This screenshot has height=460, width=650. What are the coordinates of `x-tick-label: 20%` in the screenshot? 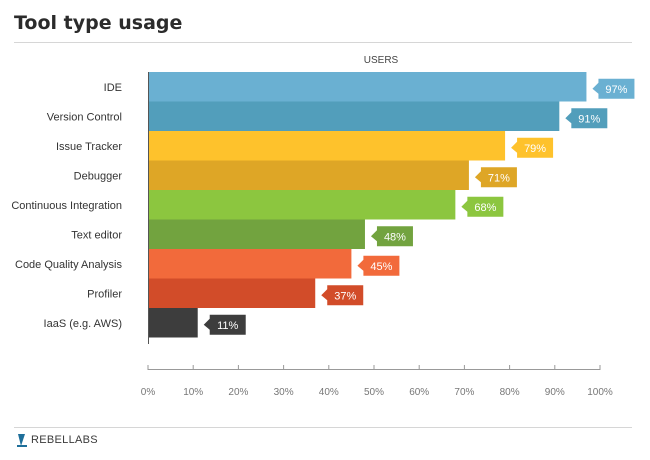 It's located at (238, 392).